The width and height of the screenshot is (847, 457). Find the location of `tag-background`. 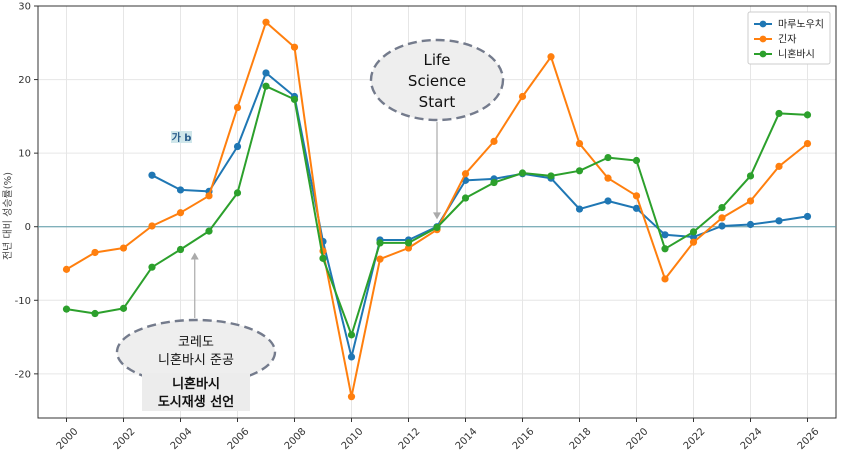

tag-background is located at coordinates (181, 137).